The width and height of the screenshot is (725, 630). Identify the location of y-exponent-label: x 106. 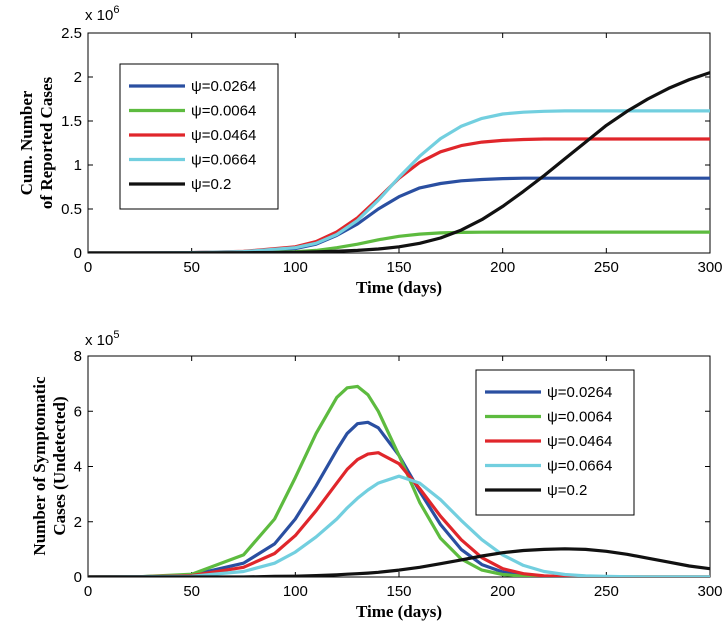
(102, 14).